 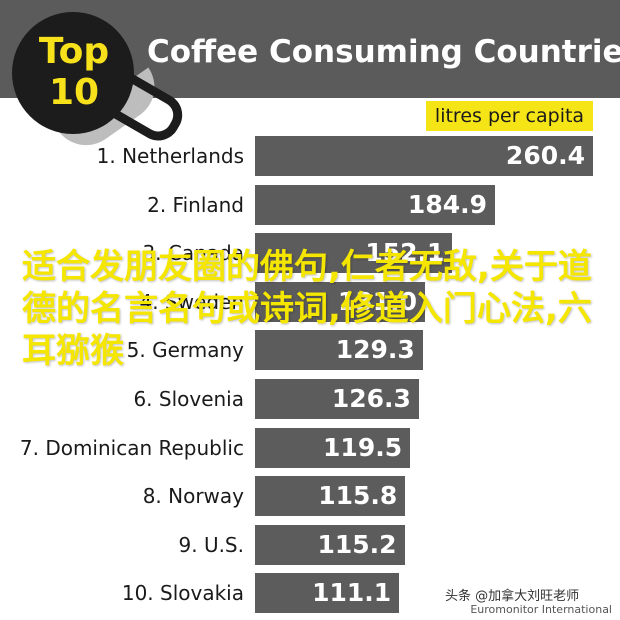 I want to click on data-label: 260.4, so click(x=545, y=155).